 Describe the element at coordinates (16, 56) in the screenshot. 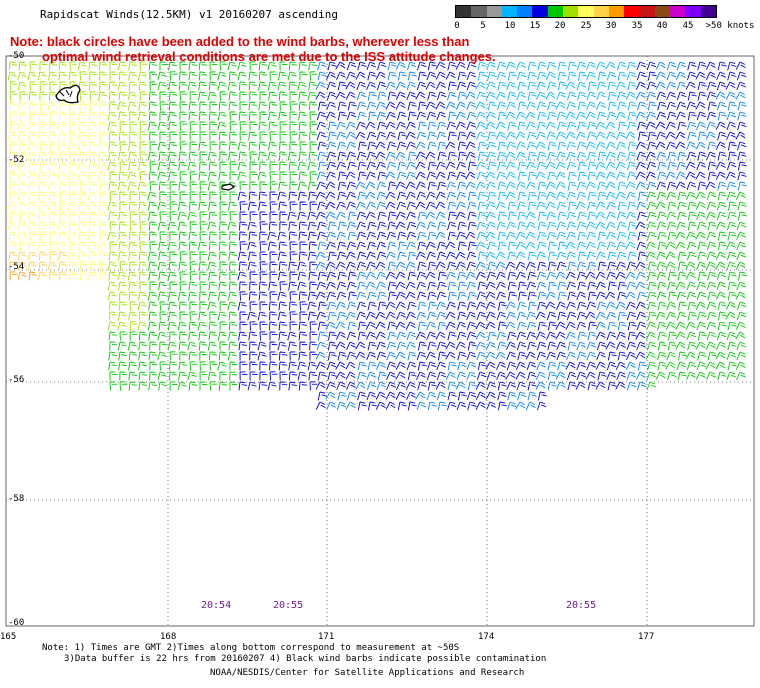

I see `latitude-label: -50` at that location.